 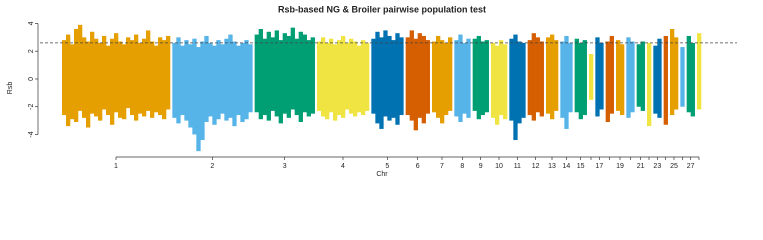 I want to click on x-tick-label: 14, so click(x=566, y=166).